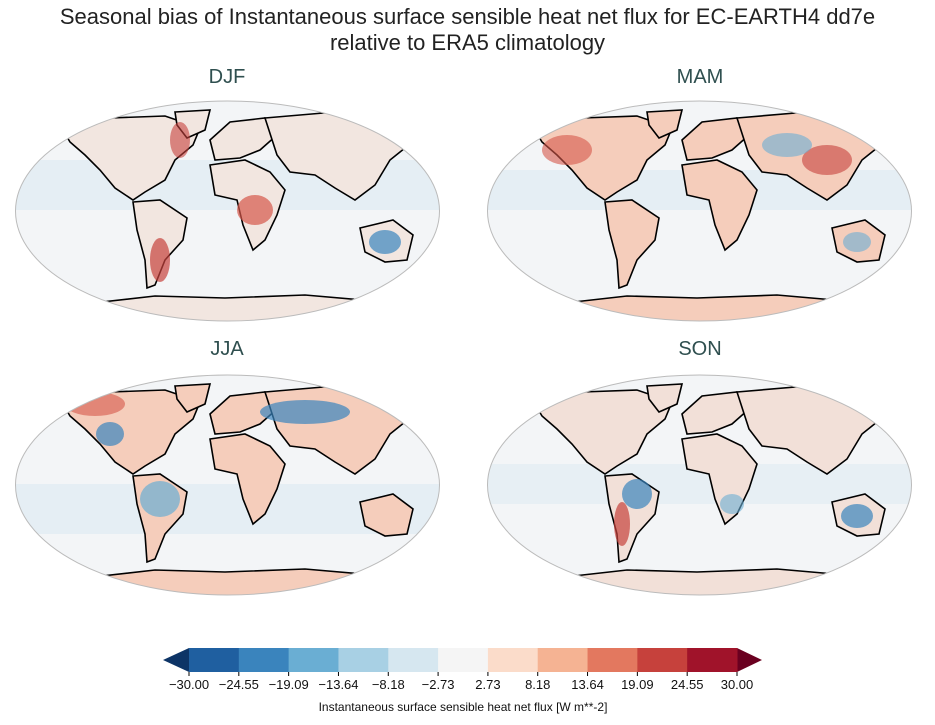 The width and height of the screenshot is (935, 725). Describe the element at coordinates (227, 211) in the screenshot. I see `map-panel-djf` at that location.